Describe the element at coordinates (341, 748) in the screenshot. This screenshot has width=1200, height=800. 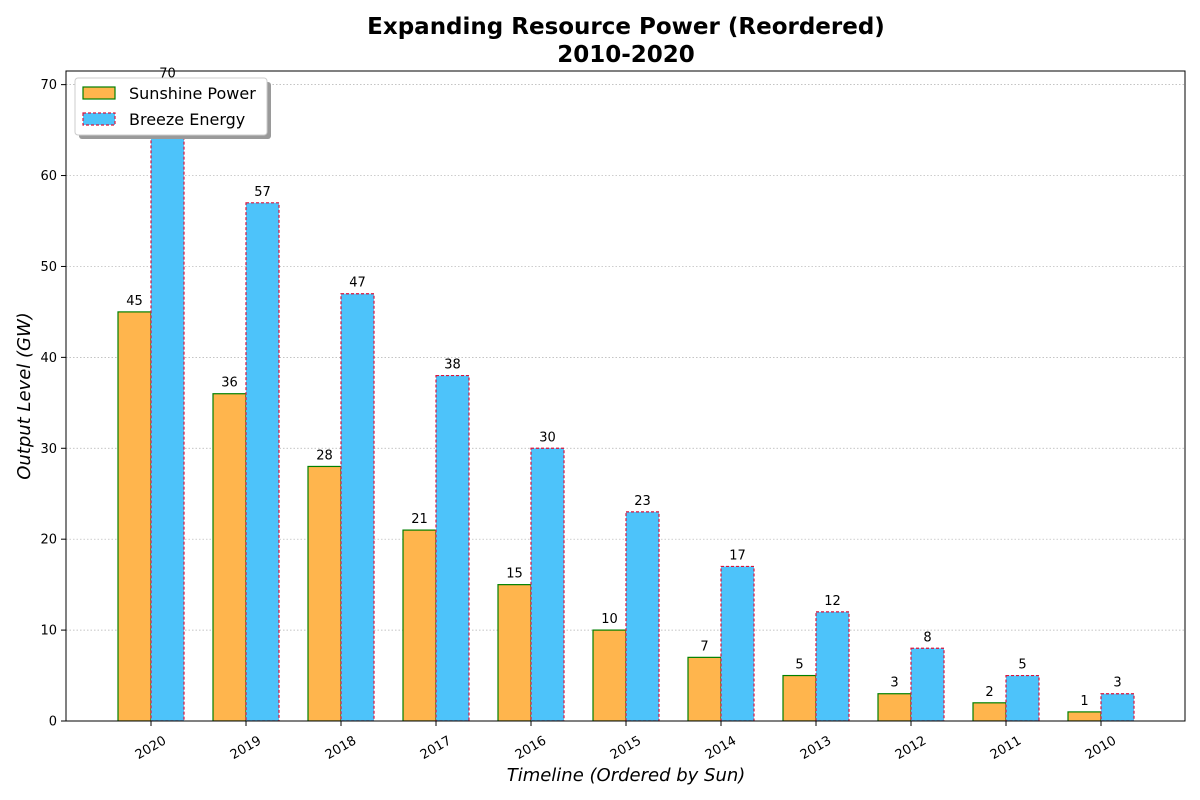
I see `x-tick-label: 2018` at that location.